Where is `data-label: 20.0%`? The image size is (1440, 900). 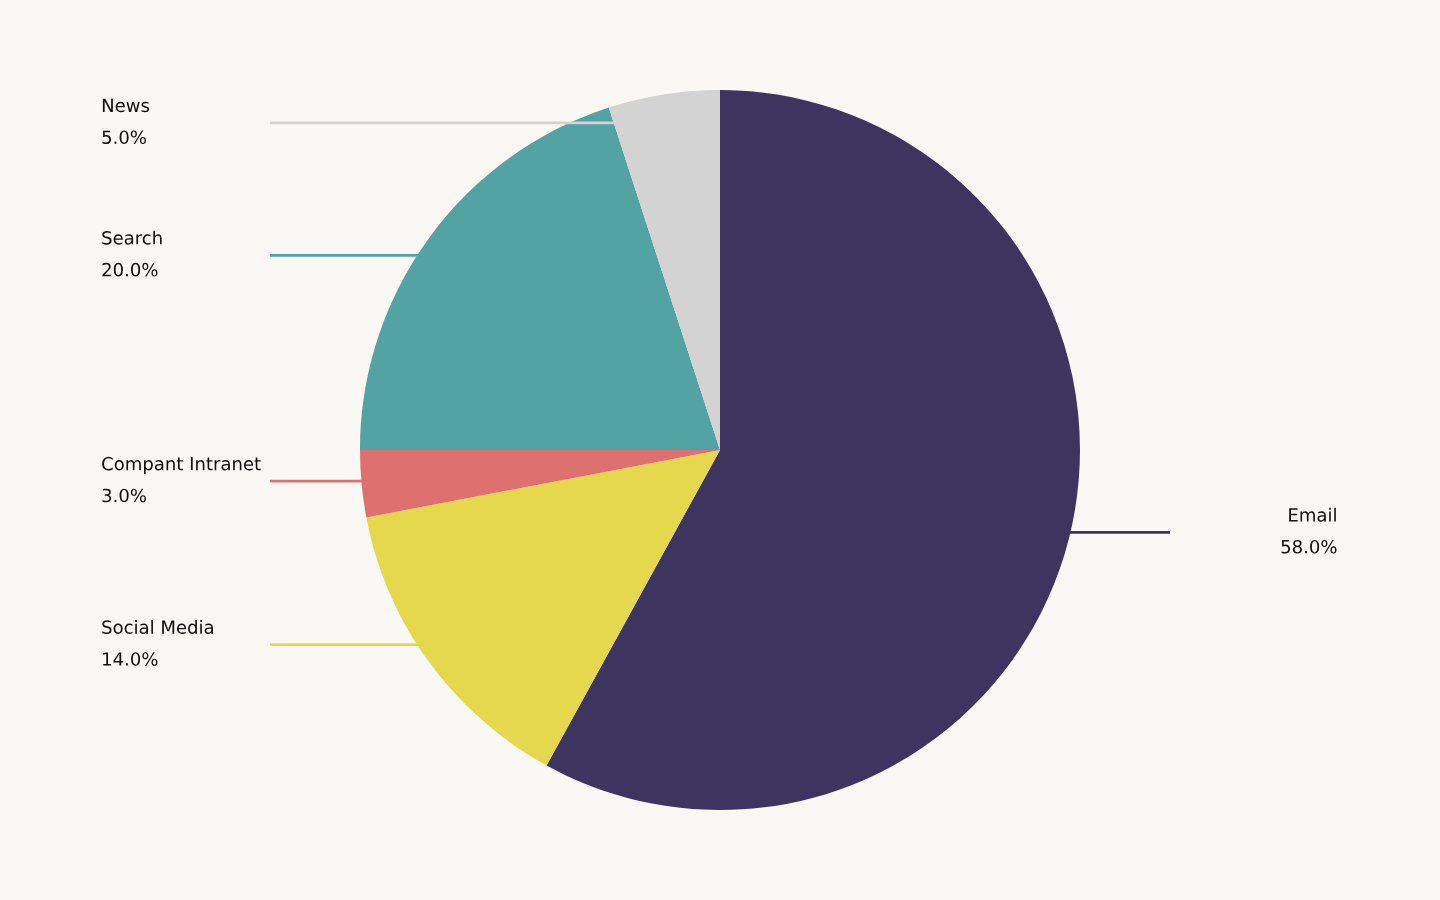
data-label: 20.0% is located at coordinates (130, 269).